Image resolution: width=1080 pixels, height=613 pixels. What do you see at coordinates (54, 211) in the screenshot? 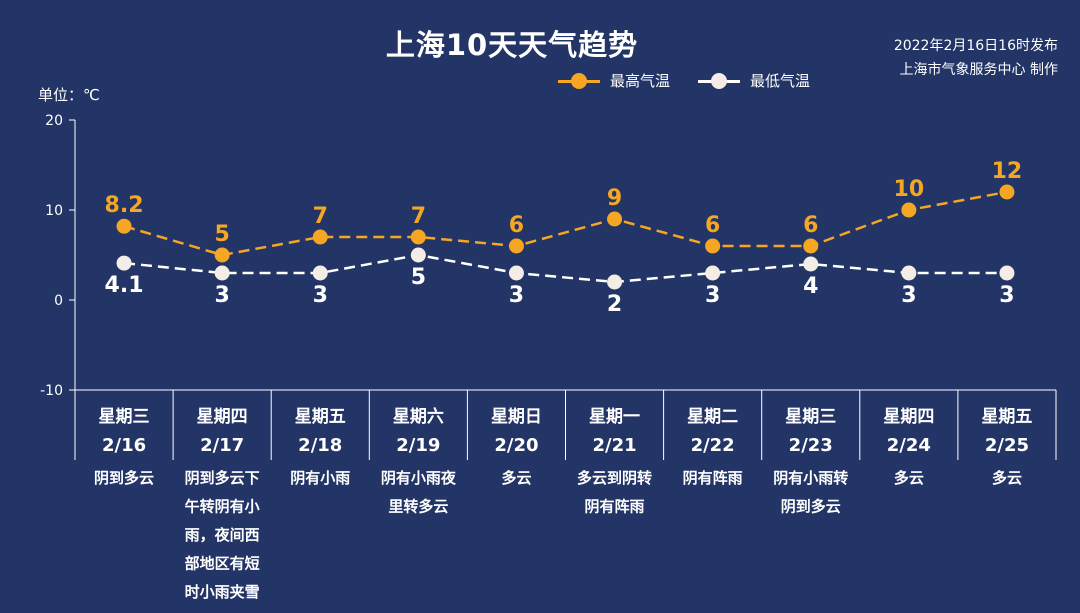
I see `y-tick-label: 10` at bounding box center [54, 211].